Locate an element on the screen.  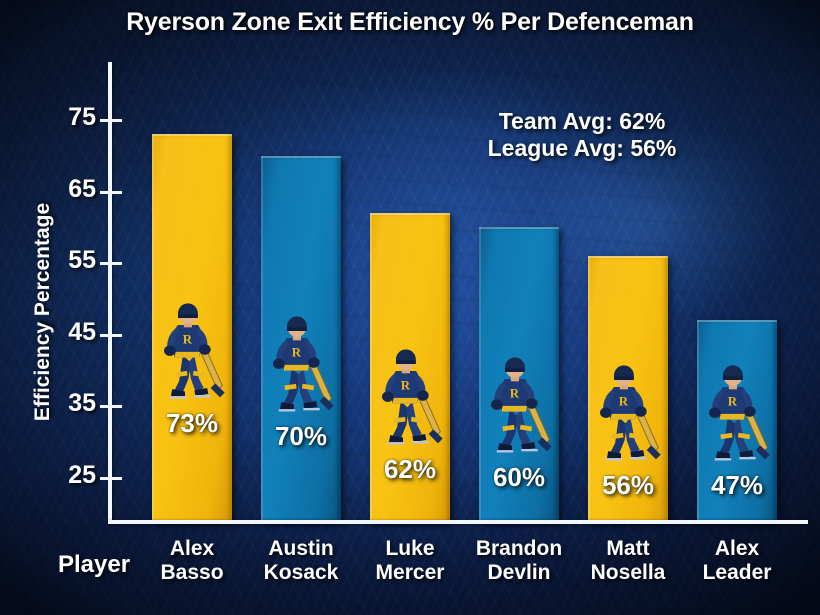
bar-value-label: 73% is located at coordinates (192, 423).